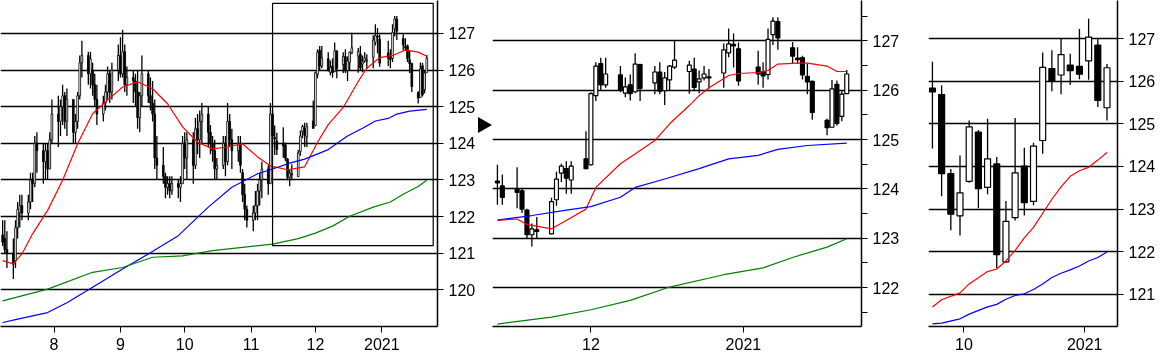 This screenshot has width=1168, height=362. I want to click on y-tick-label: 120, so click(462, 290).